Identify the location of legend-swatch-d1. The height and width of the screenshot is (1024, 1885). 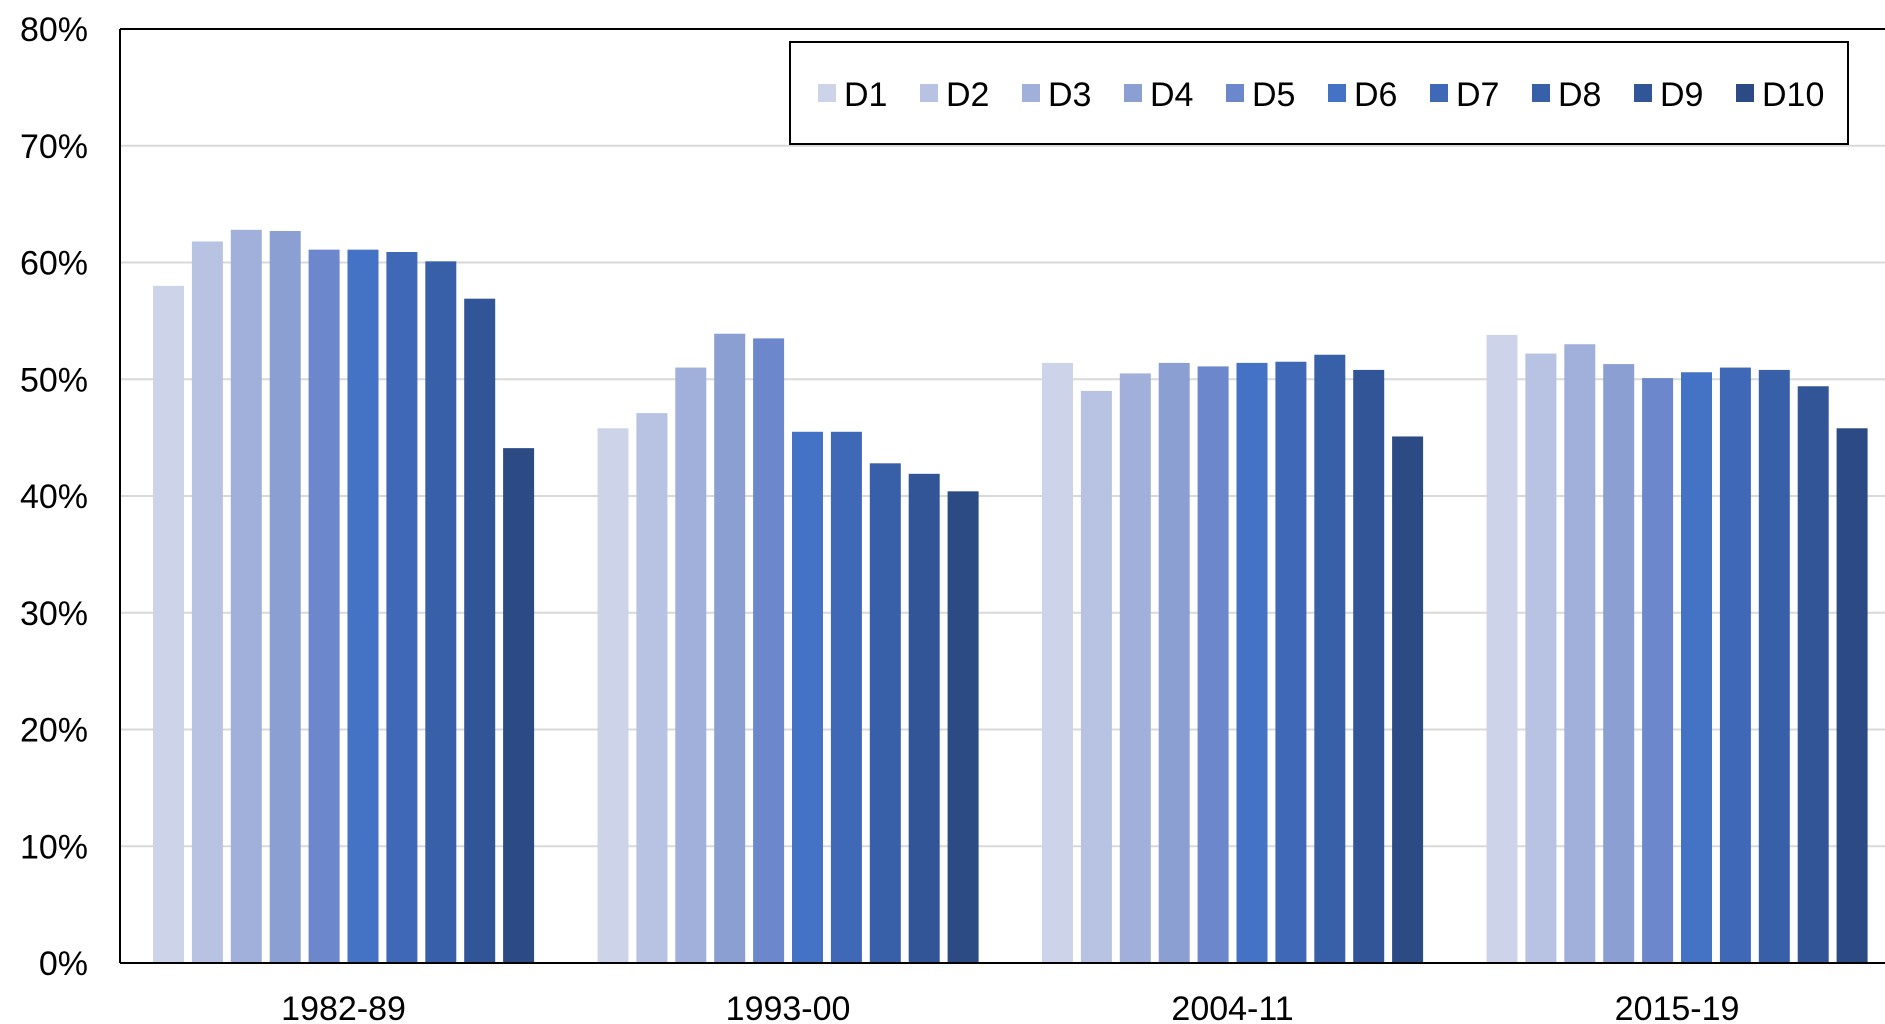
(827, 93).